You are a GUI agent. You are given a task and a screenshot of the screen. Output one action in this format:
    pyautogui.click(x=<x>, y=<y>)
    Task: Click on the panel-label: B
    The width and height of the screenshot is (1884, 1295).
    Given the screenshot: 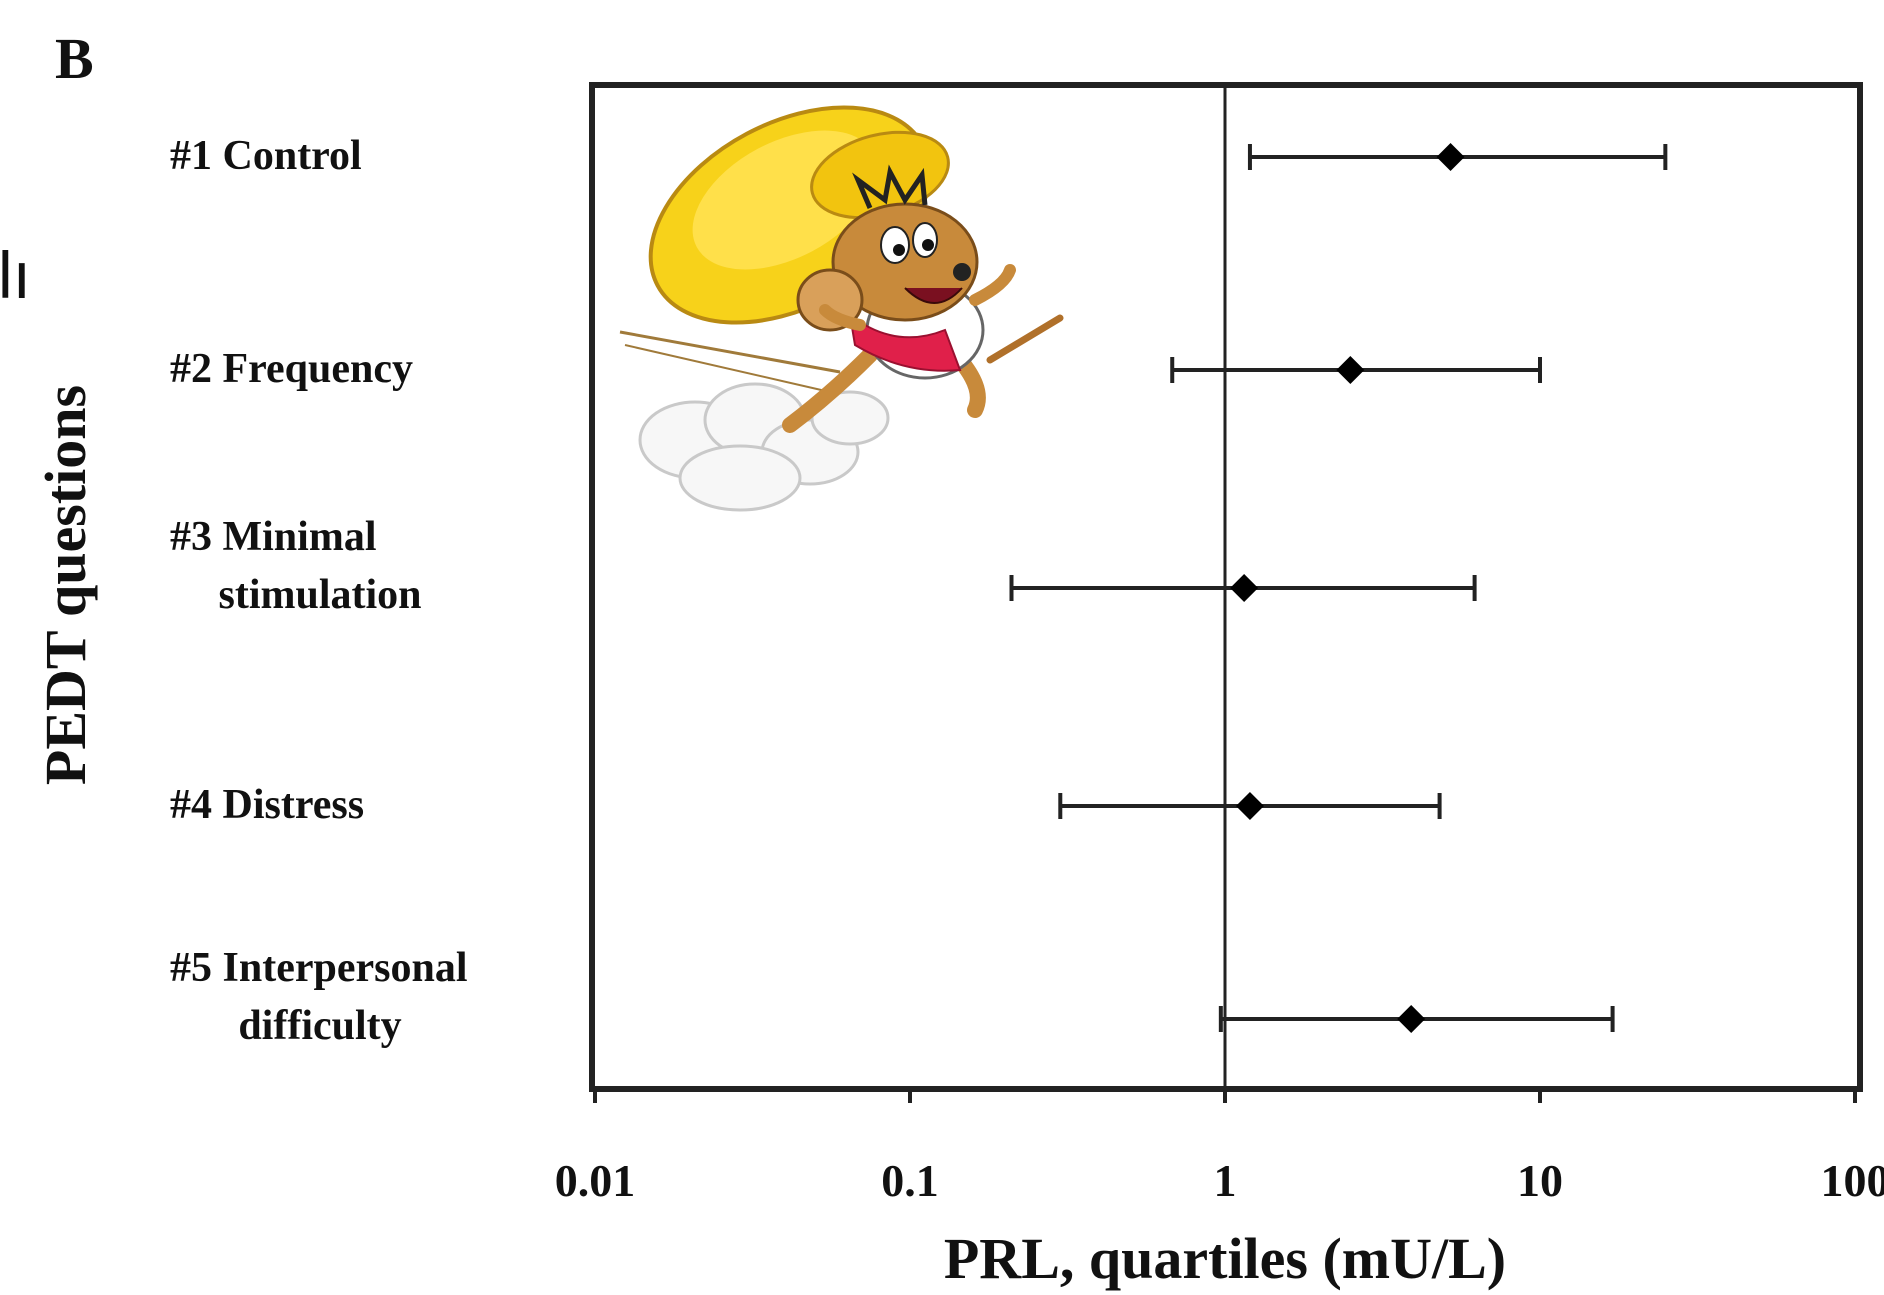 What is the action you would take?
    pyautogui.click(x=74, y=58)
    